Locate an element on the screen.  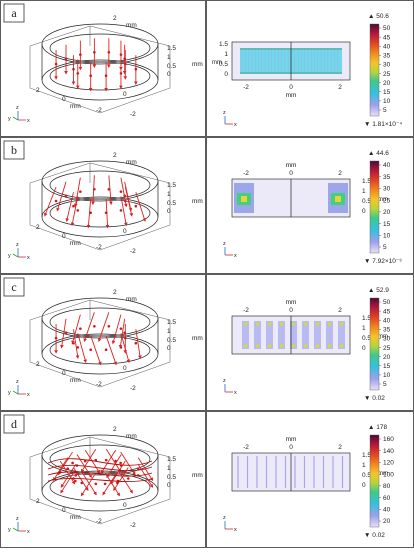
3d-bounding-box is located at coordinates (100, 206).